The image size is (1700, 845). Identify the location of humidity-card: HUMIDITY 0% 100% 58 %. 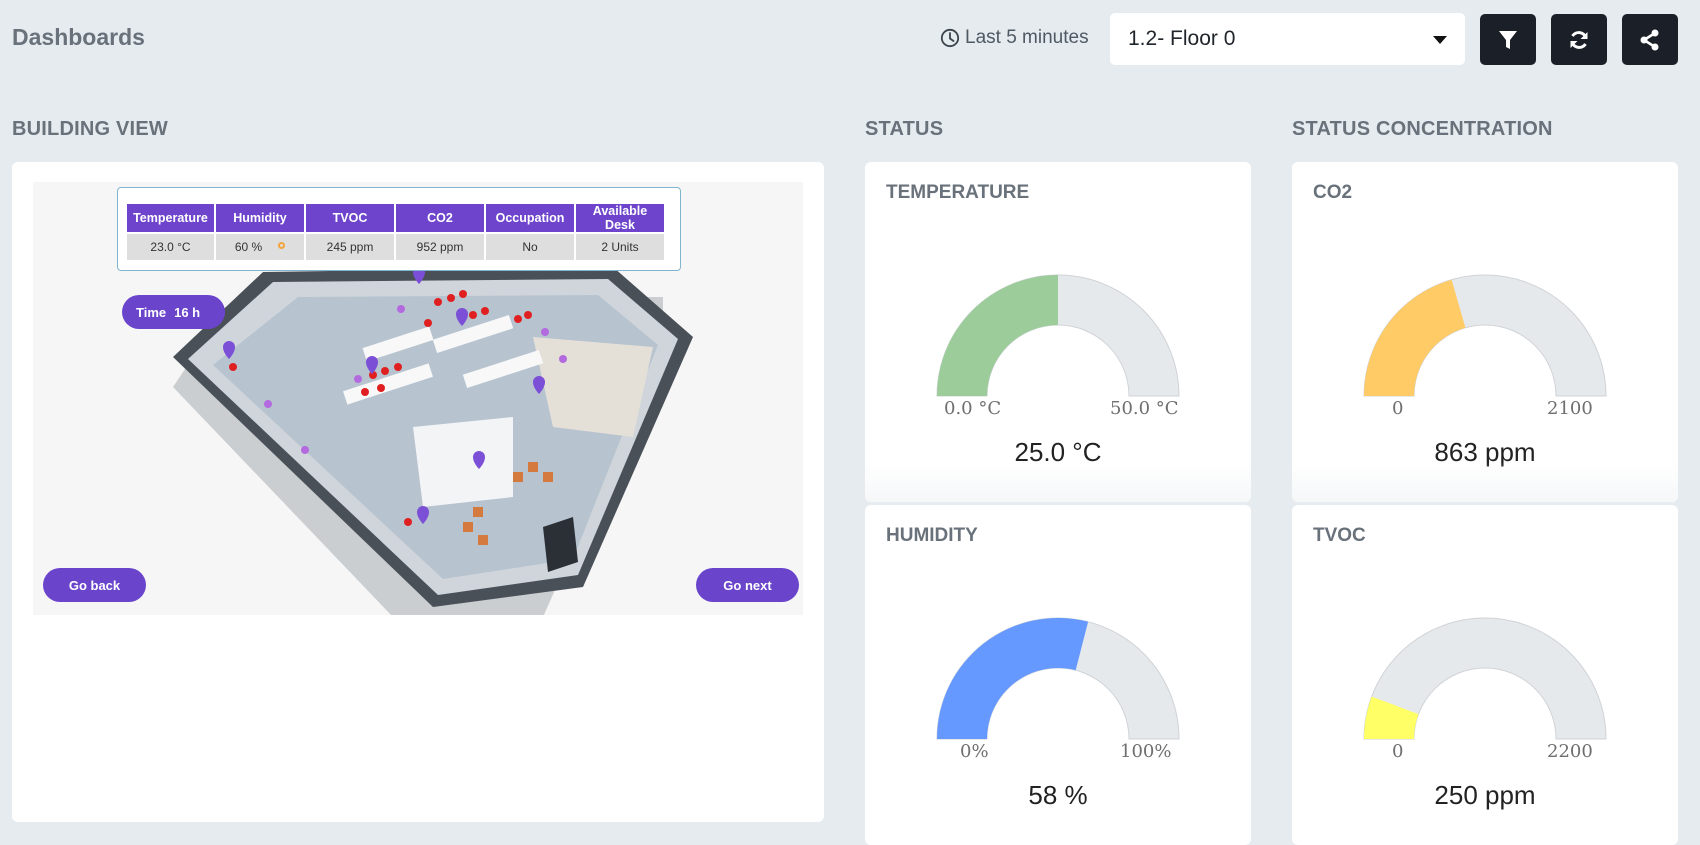
(1058, 675).